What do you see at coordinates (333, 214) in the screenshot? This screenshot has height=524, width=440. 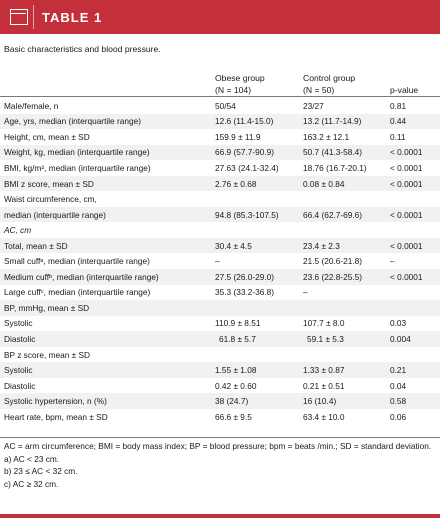 I see `control-value: 66.4 (62.7-69.6)` at bounding box center [333, 214].